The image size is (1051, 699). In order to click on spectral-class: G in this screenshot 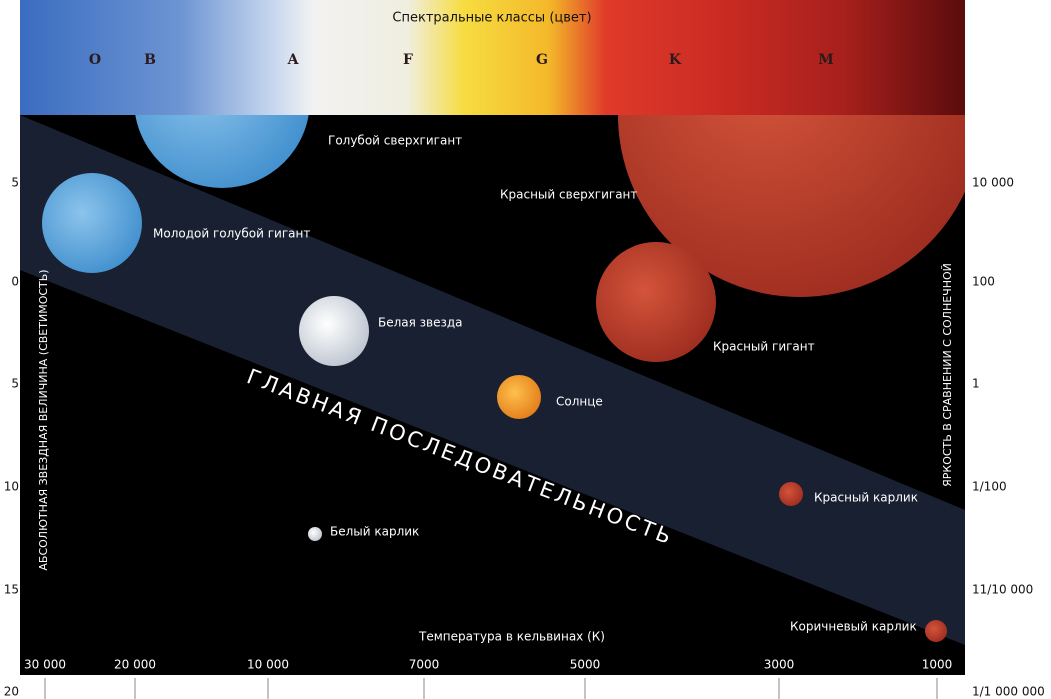, I will do `click(542, 60)`.